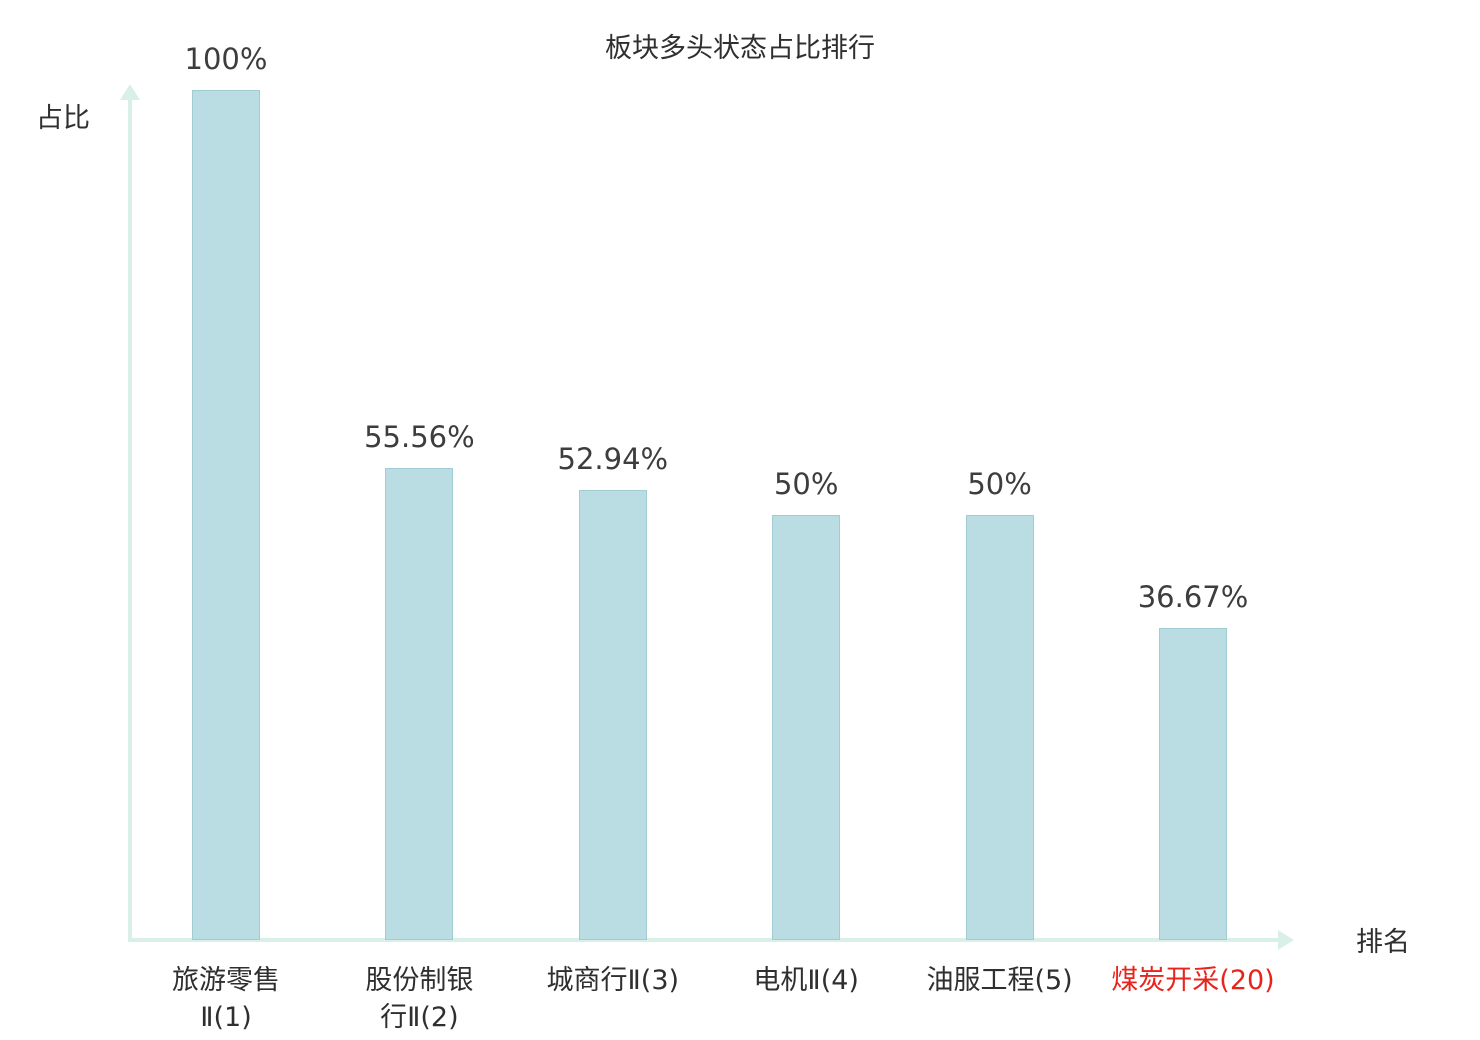 This screenshot has height=1040, width=1480. What do you see at coordinates (130, 92) in the screenshot?
I see `y-axis-arrow-icon` at bounding box center [130, 92].